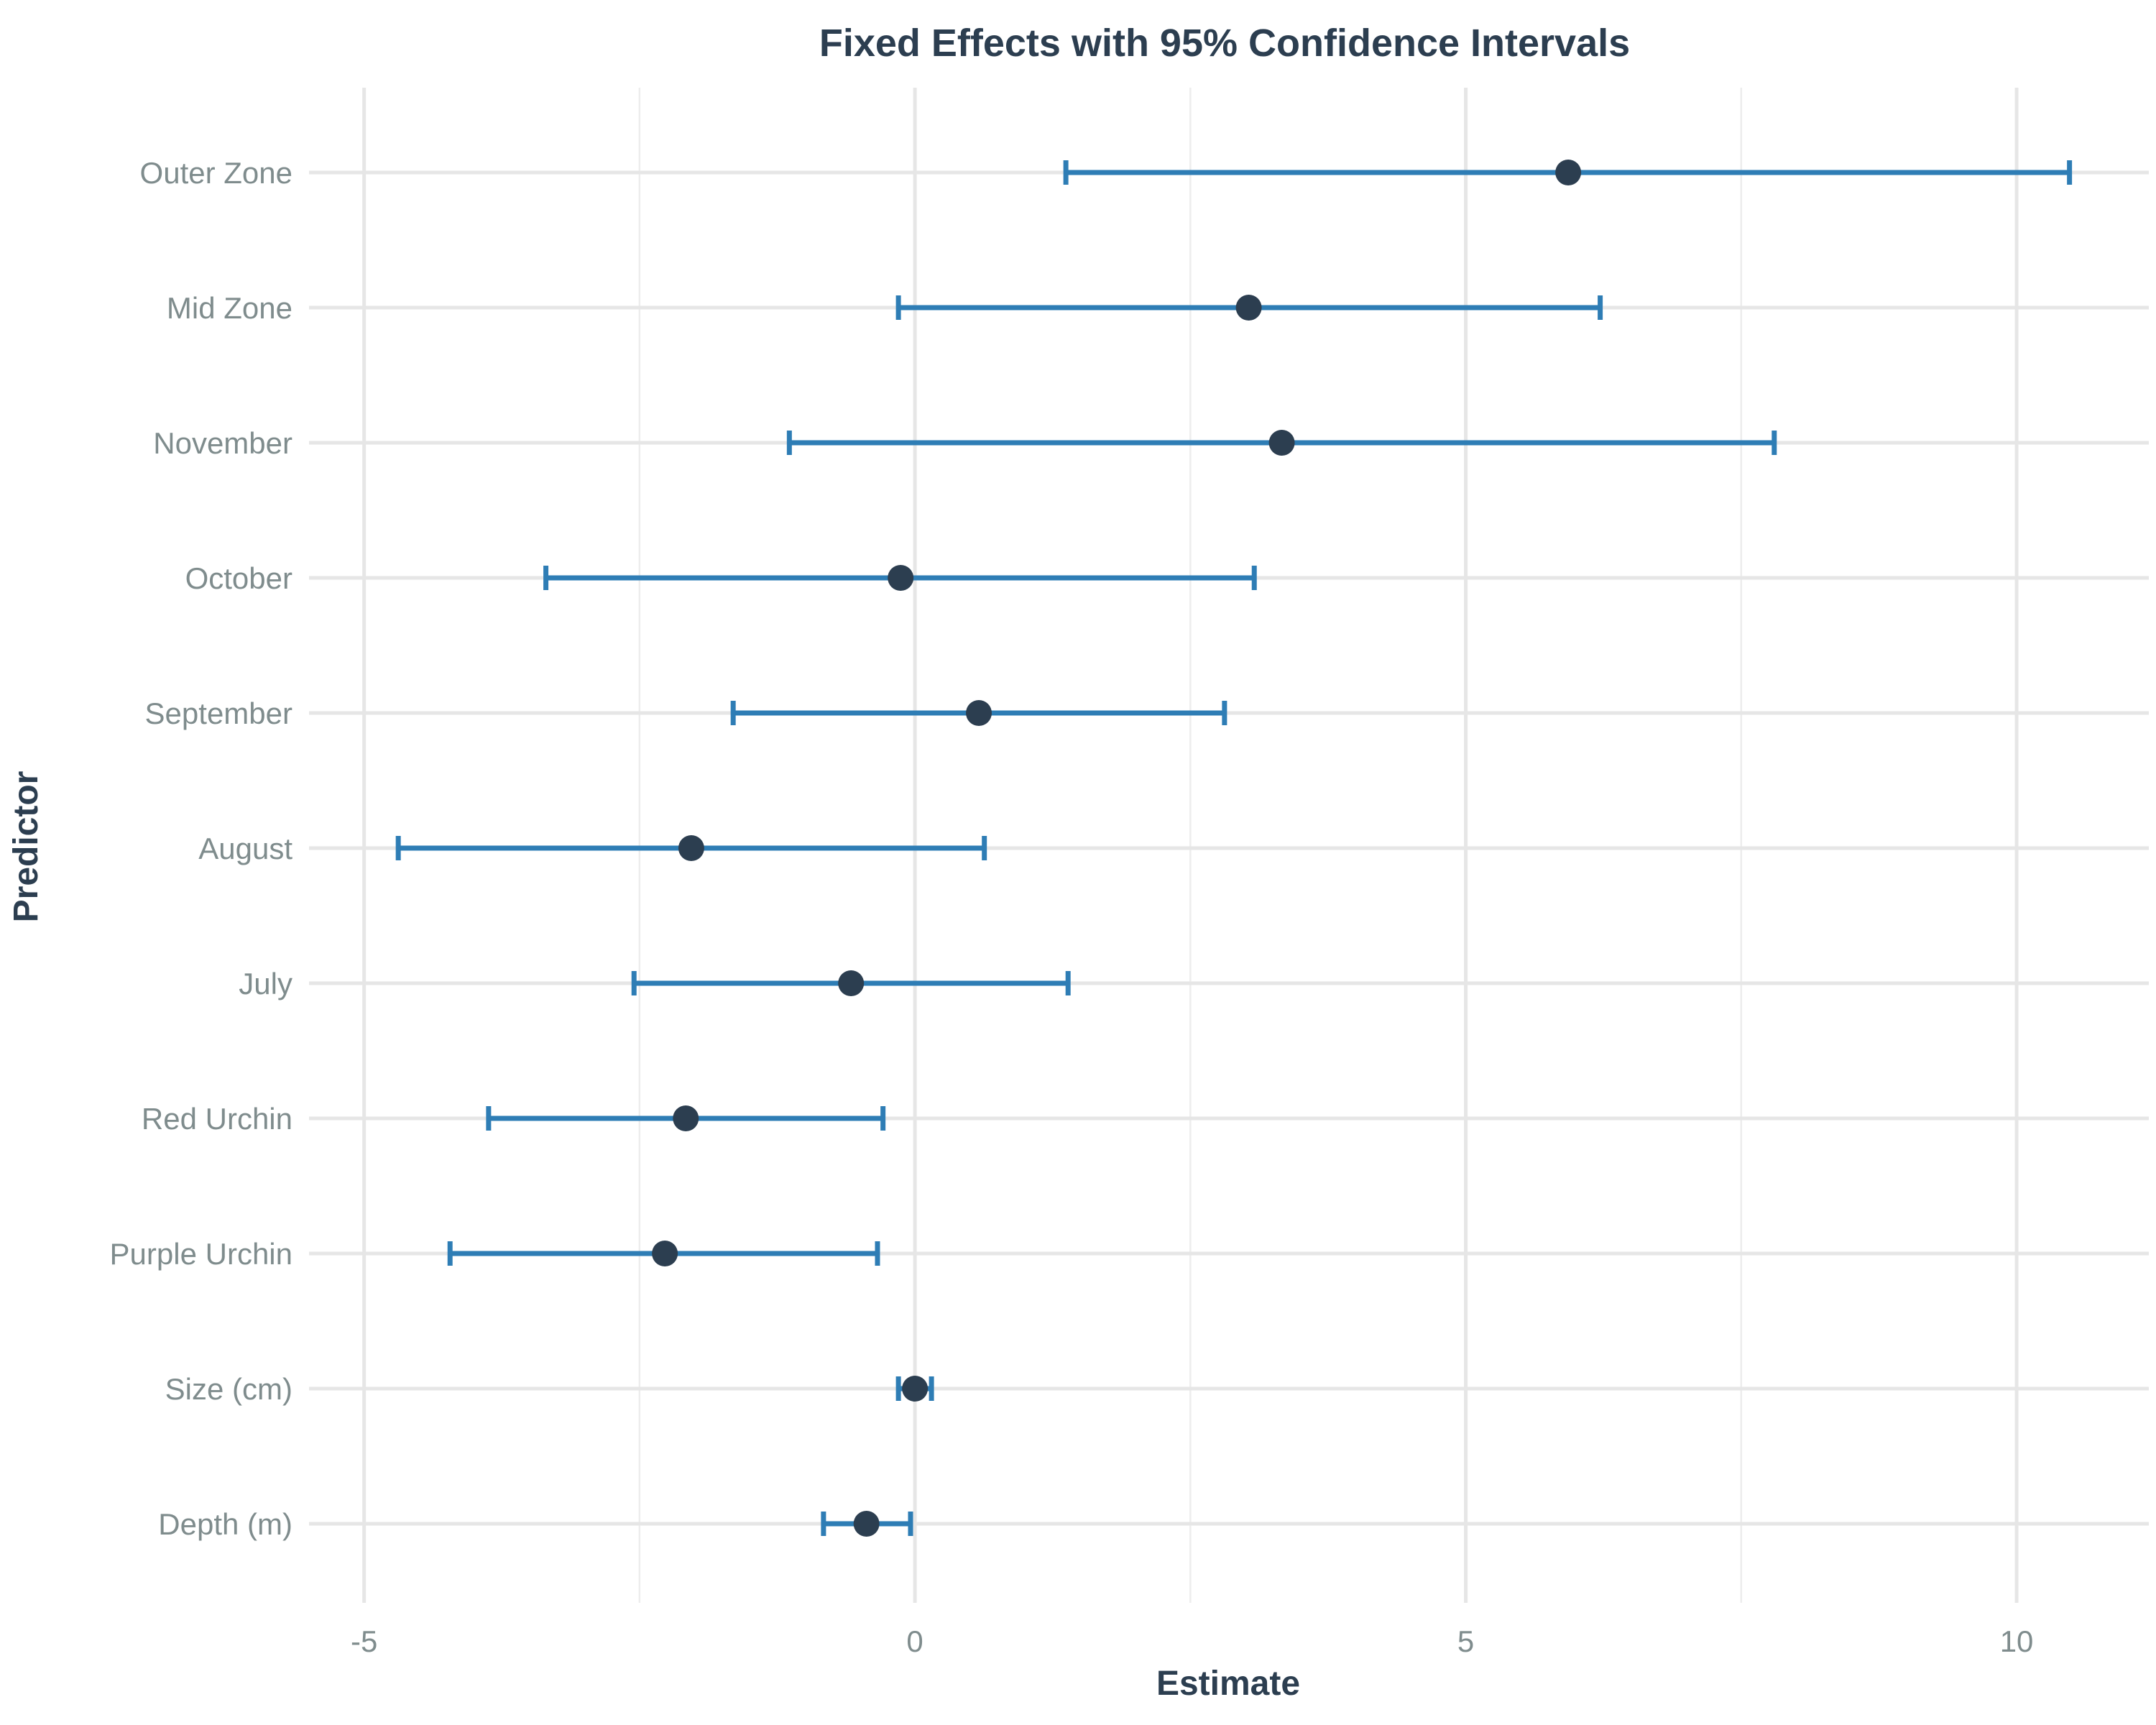 This screenshot has height=1725, width=2156. I want to click on y-tick-label: November, so click(223, 443).